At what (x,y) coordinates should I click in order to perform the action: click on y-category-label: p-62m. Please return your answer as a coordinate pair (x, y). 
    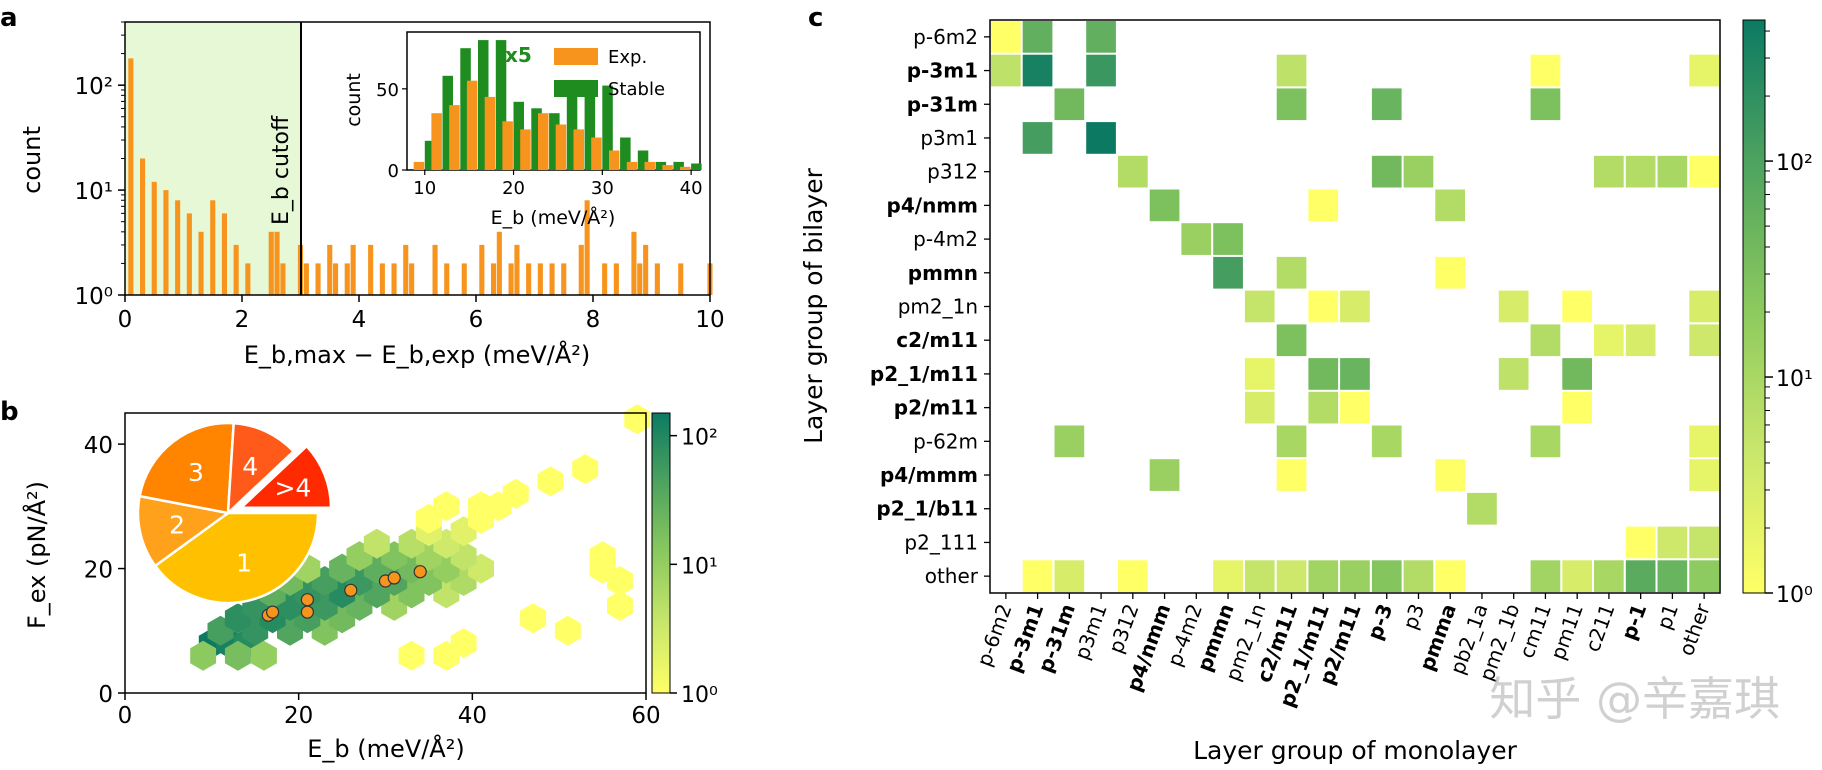
    Looking at the image, I should click on (945, 441).